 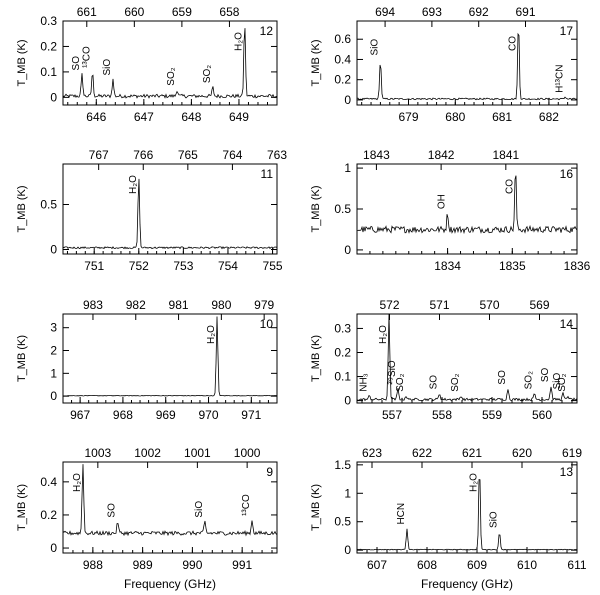 I want to click on x-tick-label: 754, so click(x=228, y=266).